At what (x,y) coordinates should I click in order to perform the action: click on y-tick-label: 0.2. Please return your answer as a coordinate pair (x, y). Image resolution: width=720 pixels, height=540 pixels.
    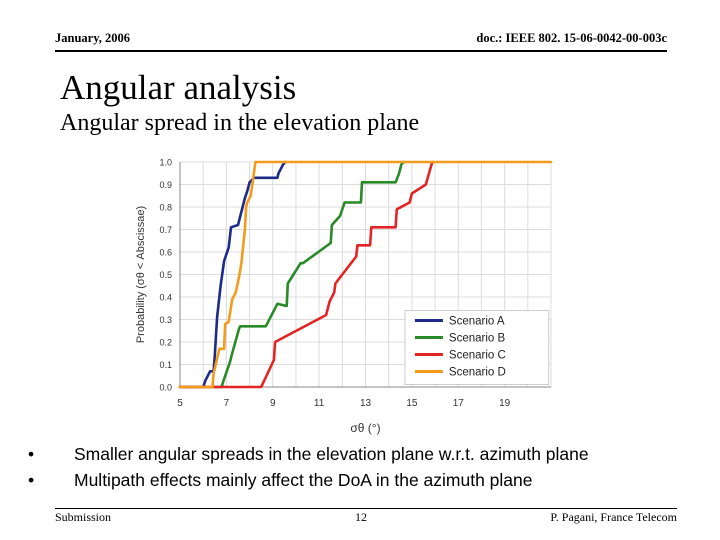
    Looking at the image, I should click on (165, 343).